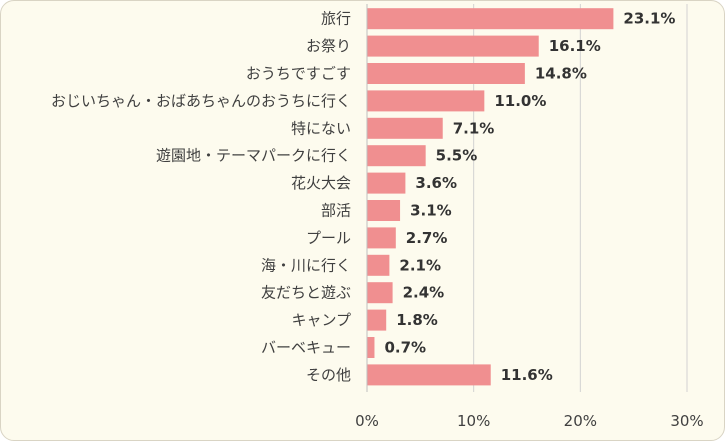  What do you see at coordinates (306, 348) in the screenshot?
I see `category-label-12: バーベキュー` at bounding box center [306, 348].